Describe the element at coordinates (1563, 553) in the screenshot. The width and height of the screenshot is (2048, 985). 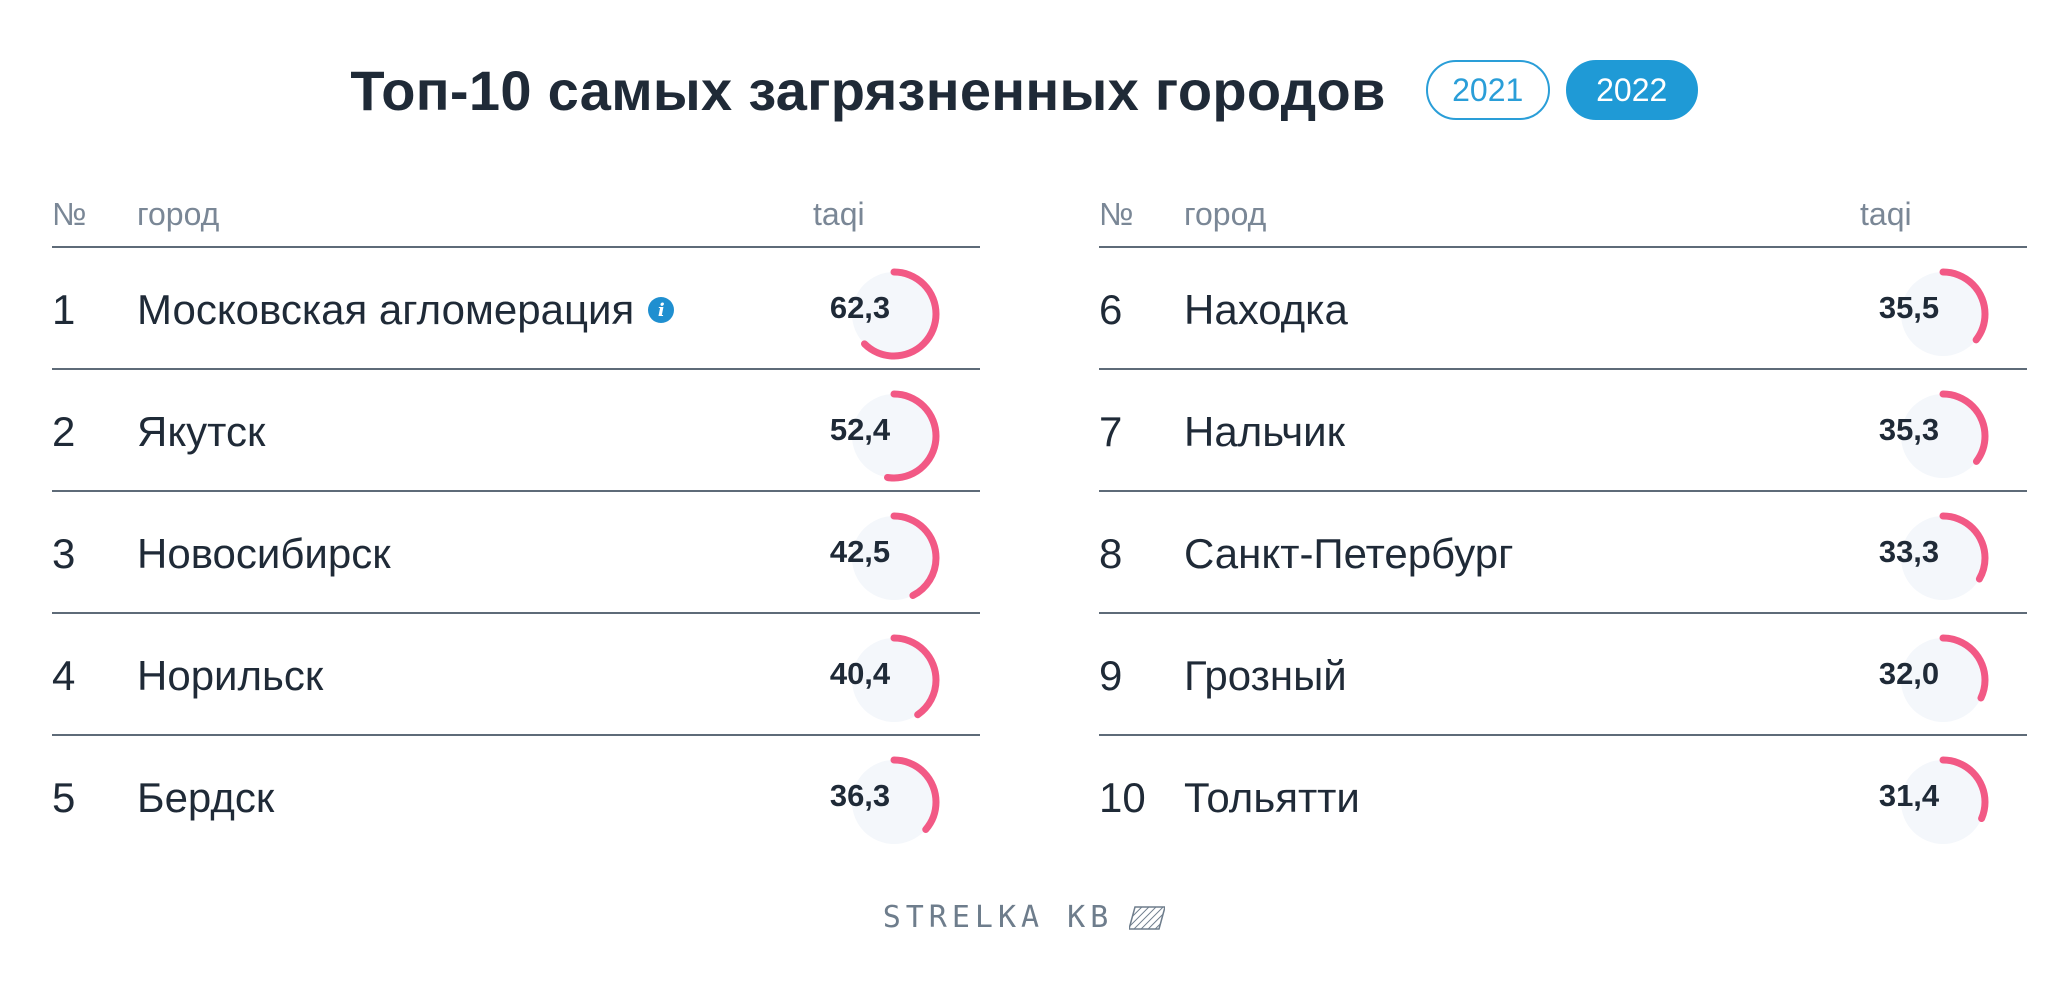
I see `table-row: 8 Санкт-Петербург 33,3` at that location.